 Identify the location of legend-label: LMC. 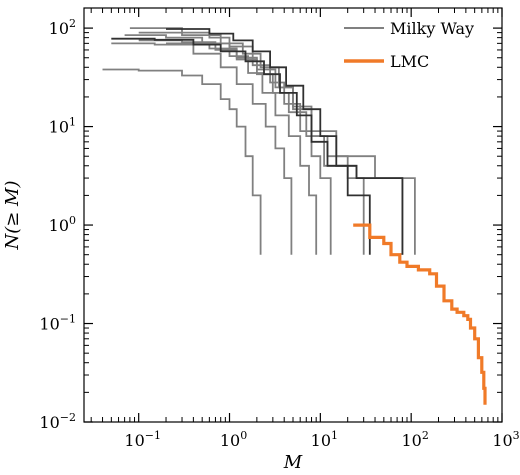
(409, 61).